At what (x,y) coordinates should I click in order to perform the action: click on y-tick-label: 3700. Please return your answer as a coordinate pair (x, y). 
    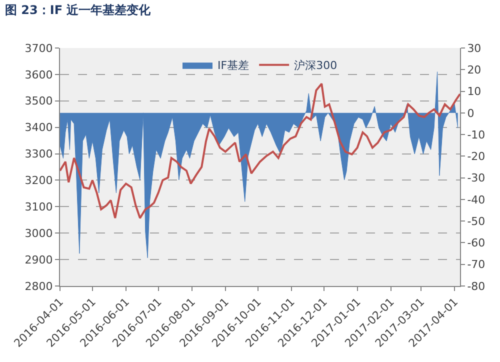
    Looking at the image, I should click on (38, 48).